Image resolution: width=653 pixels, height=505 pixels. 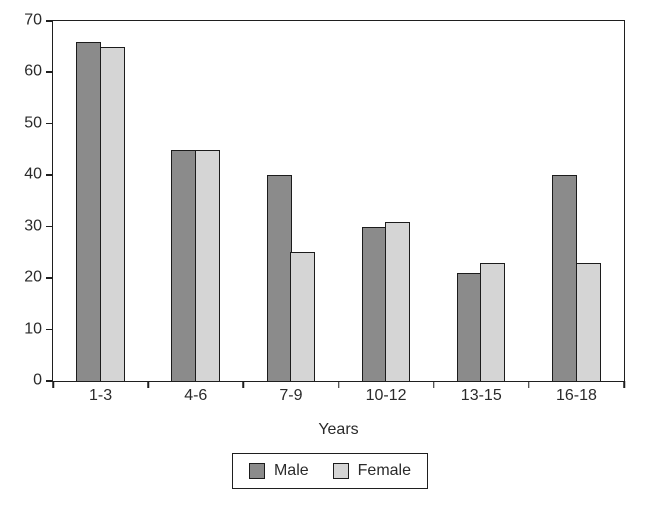 What do you see at coordinates (33, 329) in the screenshot?
I see `y-tick-label: 10` at bounding box center [33, 329].